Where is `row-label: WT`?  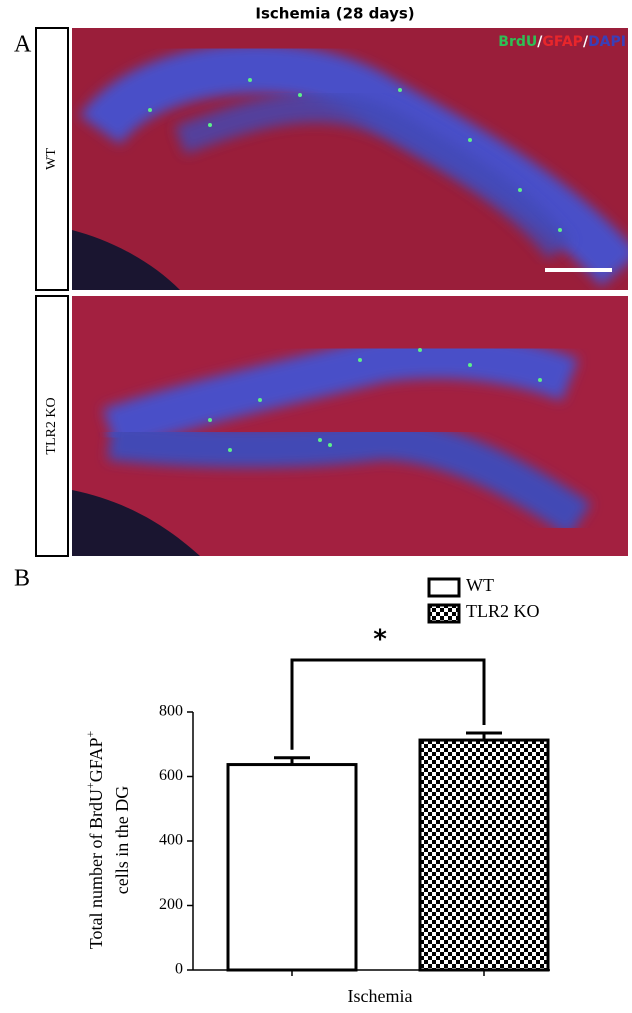 row-label: WT is located at coordinates (51, 159).